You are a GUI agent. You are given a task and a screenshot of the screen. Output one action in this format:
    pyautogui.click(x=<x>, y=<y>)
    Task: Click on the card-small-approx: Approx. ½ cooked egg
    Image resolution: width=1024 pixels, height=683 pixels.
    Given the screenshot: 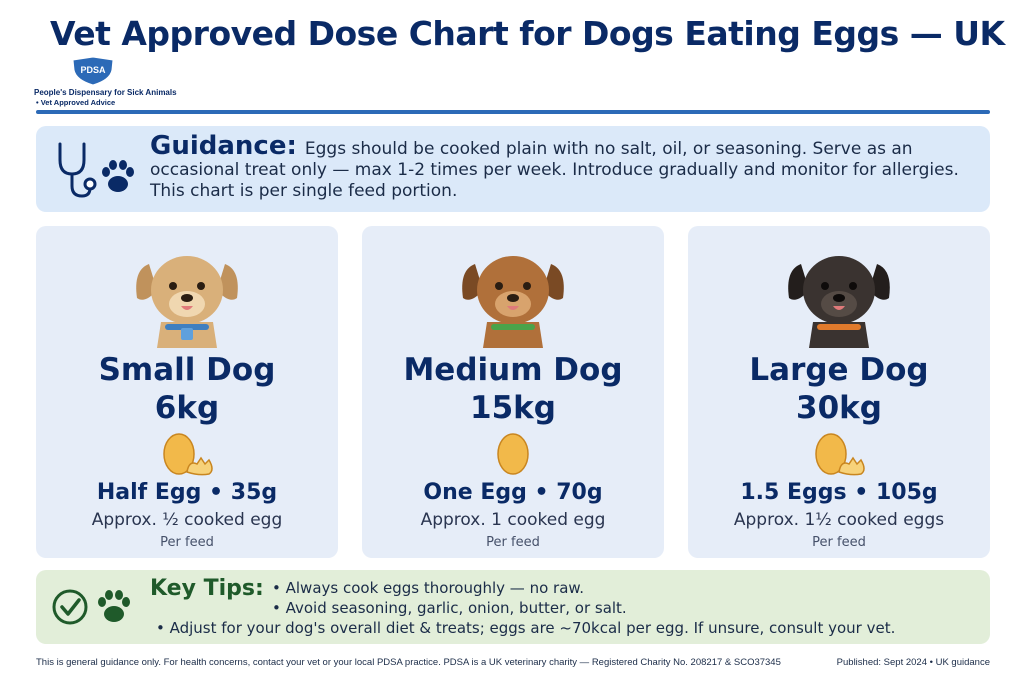 What is the action you would take?
    pyautogui.click(x=187, y=520)
    